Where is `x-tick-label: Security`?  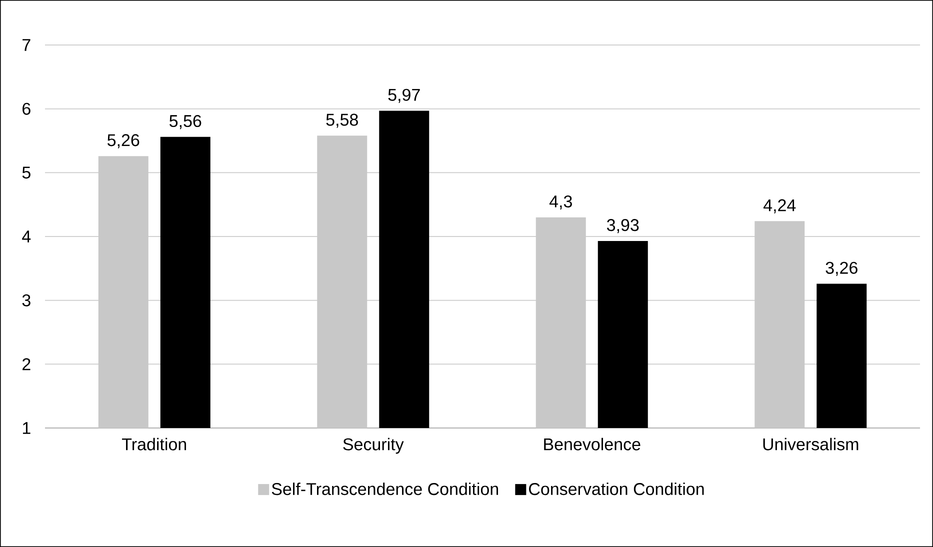
x-tick-label: Security is located at coordinates (373, 446).